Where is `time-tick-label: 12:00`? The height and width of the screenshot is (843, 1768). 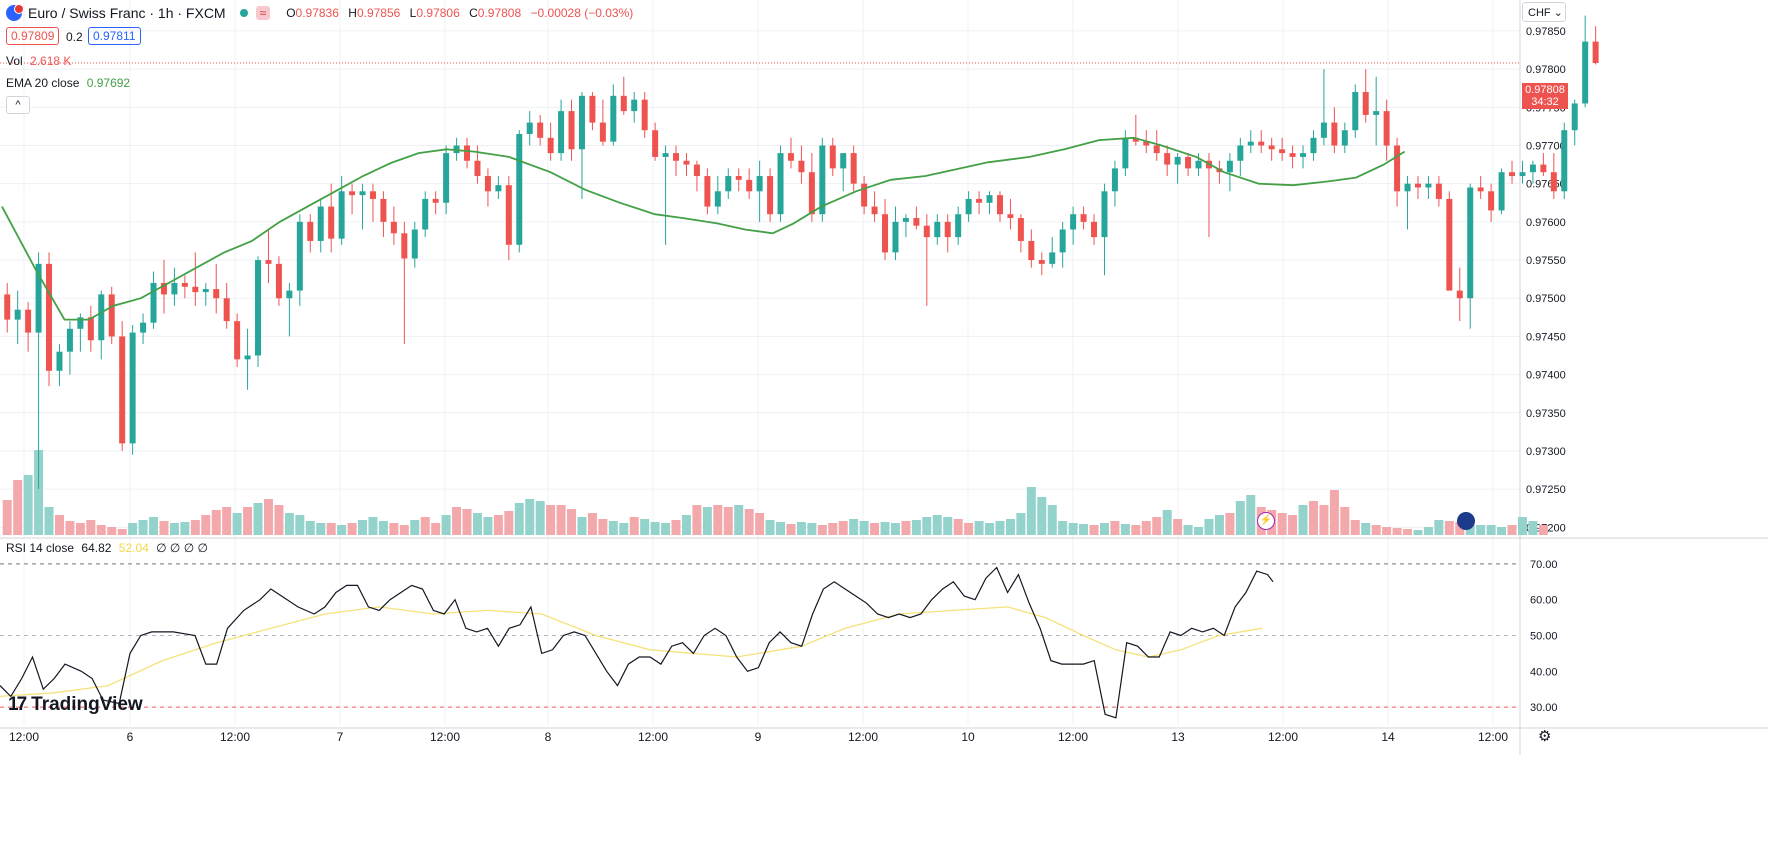 time-tick-label: 12:00 is located at coordinates (1283, 737).